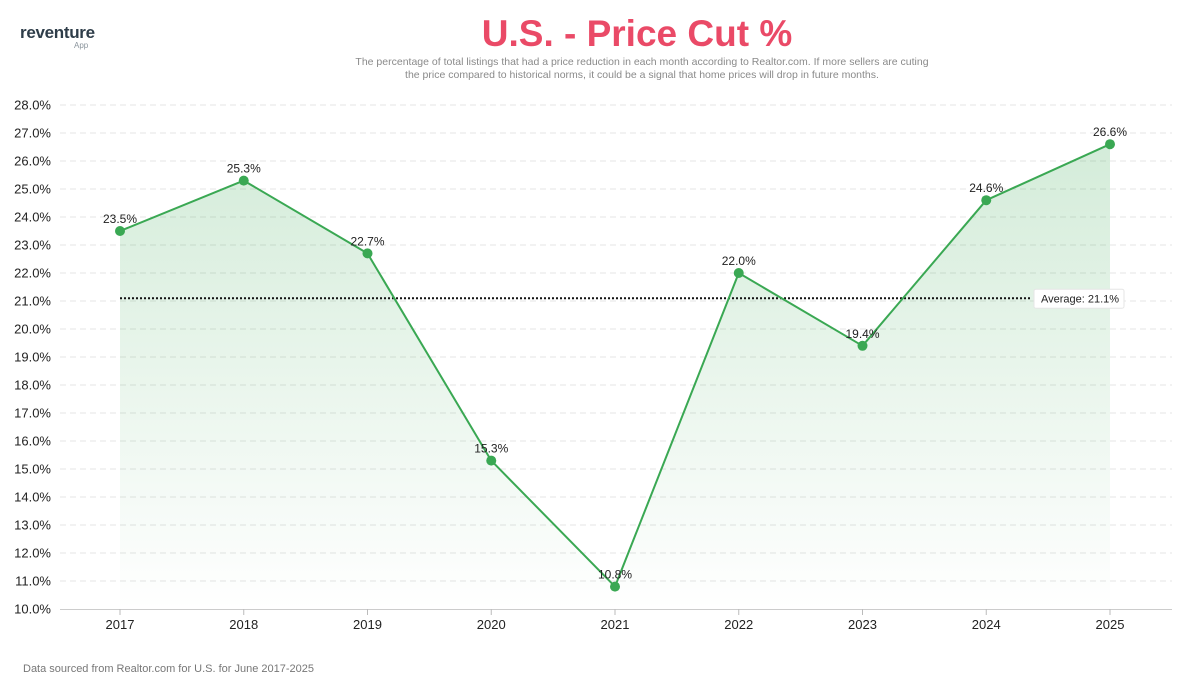 This screenshot has width=1199, height=688. Describe the element at coordinates (862, 624) in the screenshot. I see `x-tick-label: 2023` at that location.